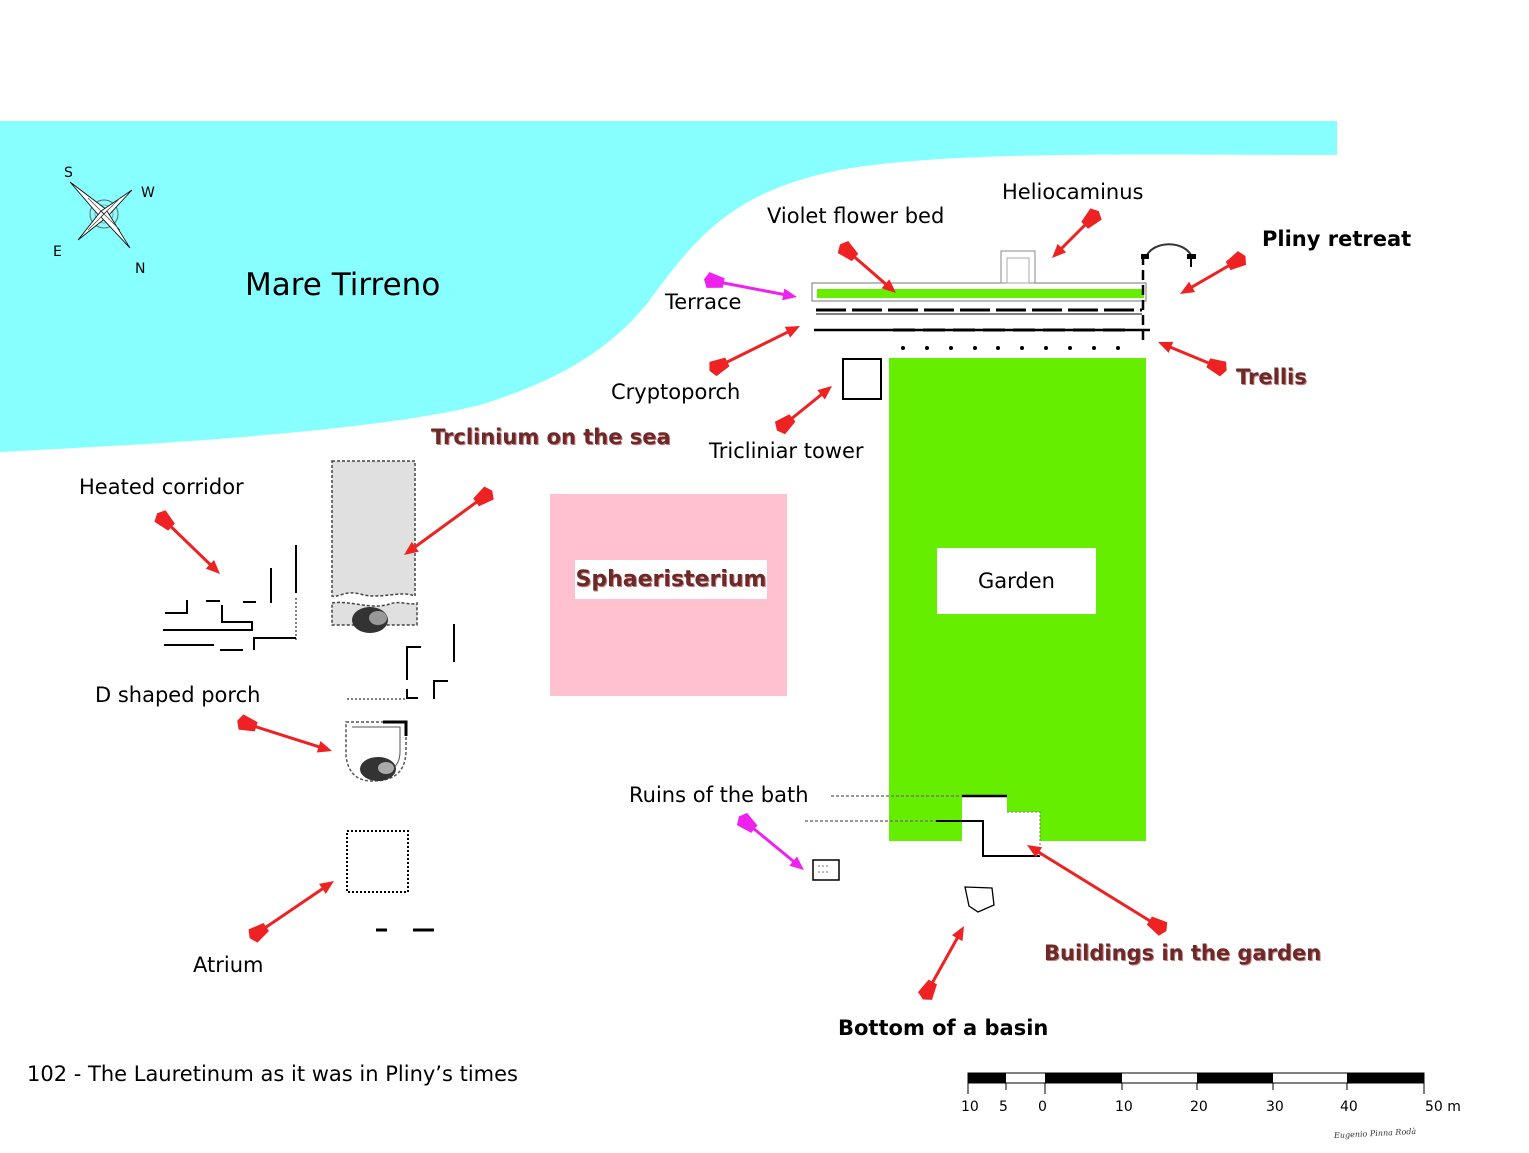 This screenshot has height=1153, width=1529. I want to click on arrow-pliny-retreat, so click(1213, 272).